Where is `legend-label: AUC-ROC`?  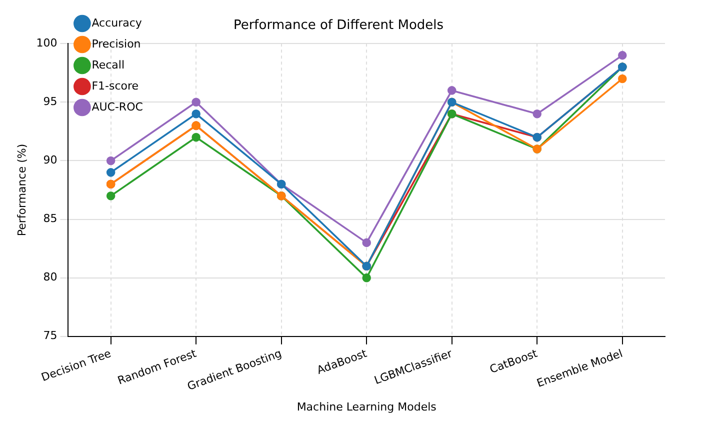 legend-label: AUC-ROC is located at coordinates (118, 107).